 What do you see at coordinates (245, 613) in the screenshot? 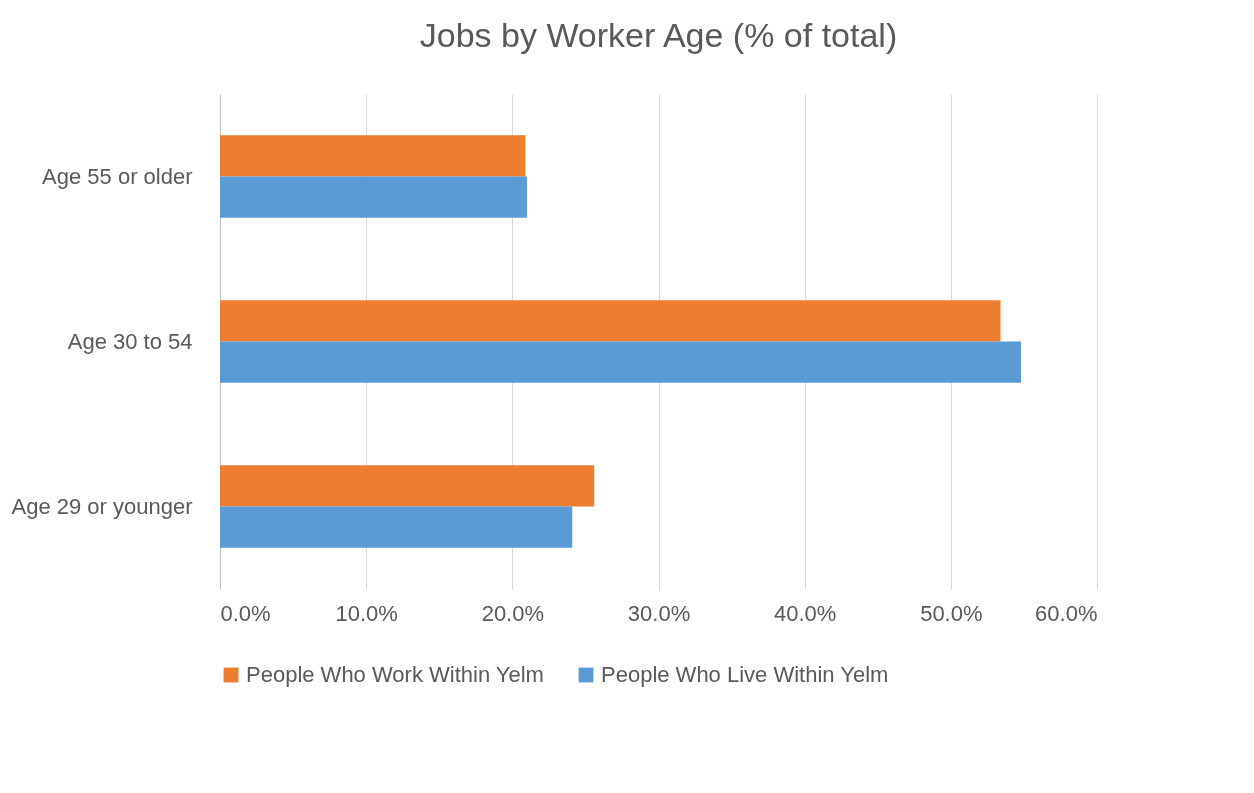
I see `x-tick-label: 0.0%` at bounding box center [245, 613].